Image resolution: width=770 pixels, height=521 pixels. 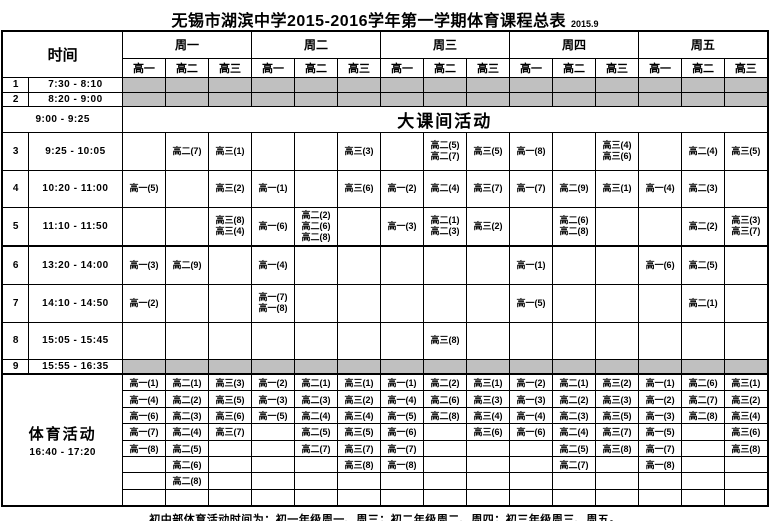 What do you see at coordinates (62, 434) in the screenshot?
I see `activity-label: 体育活动` at bounding box center [62, 434].